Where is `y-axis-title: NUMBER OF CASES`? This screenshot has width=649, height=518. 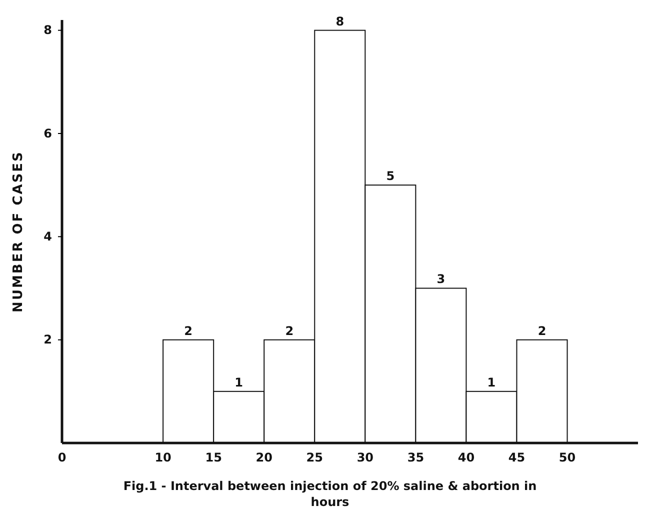 y-axis-title: NUMBER OF CASES is located at coordinates (18, 231).